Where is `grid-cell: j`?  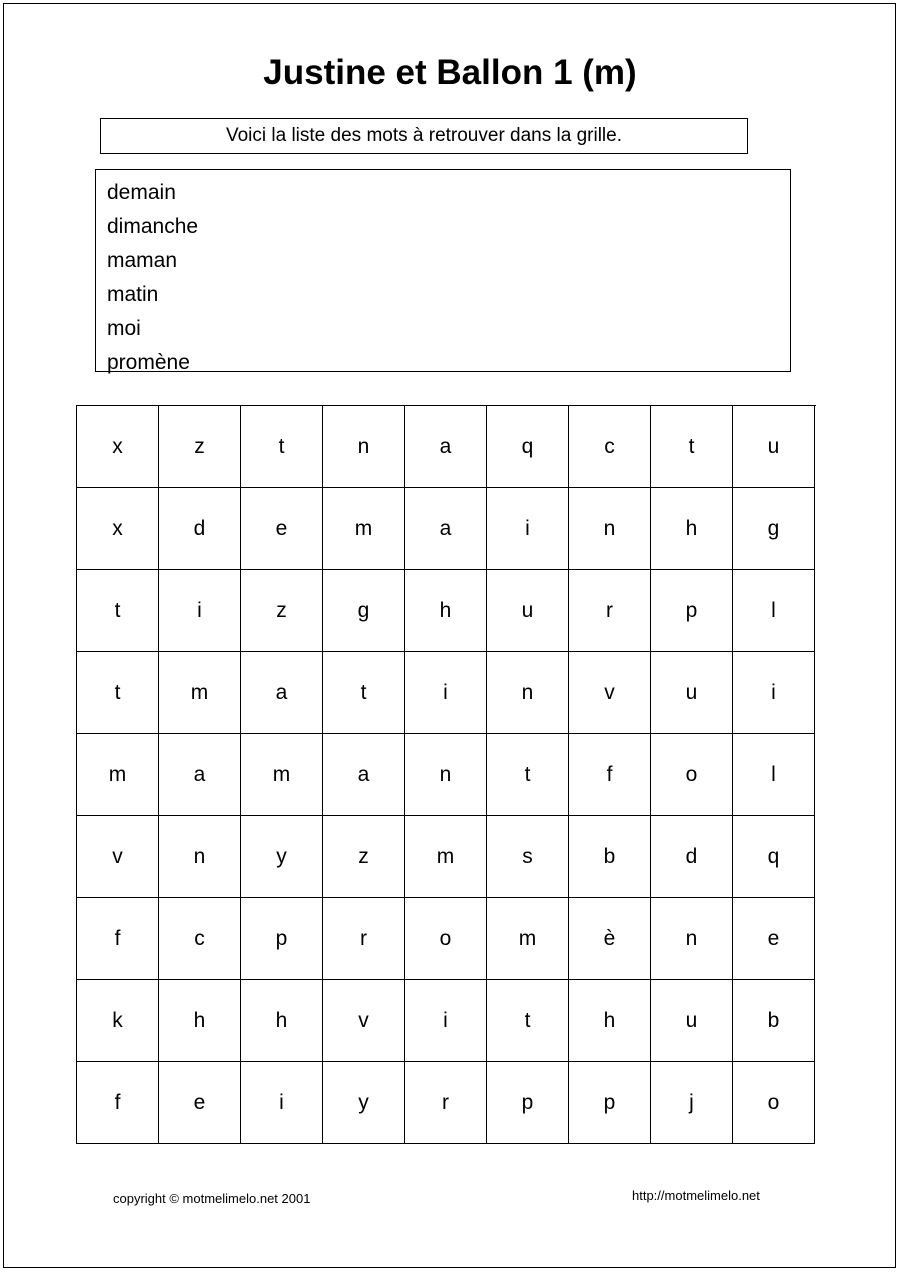 grid-cell: j is located at coordinates (692, 1103).